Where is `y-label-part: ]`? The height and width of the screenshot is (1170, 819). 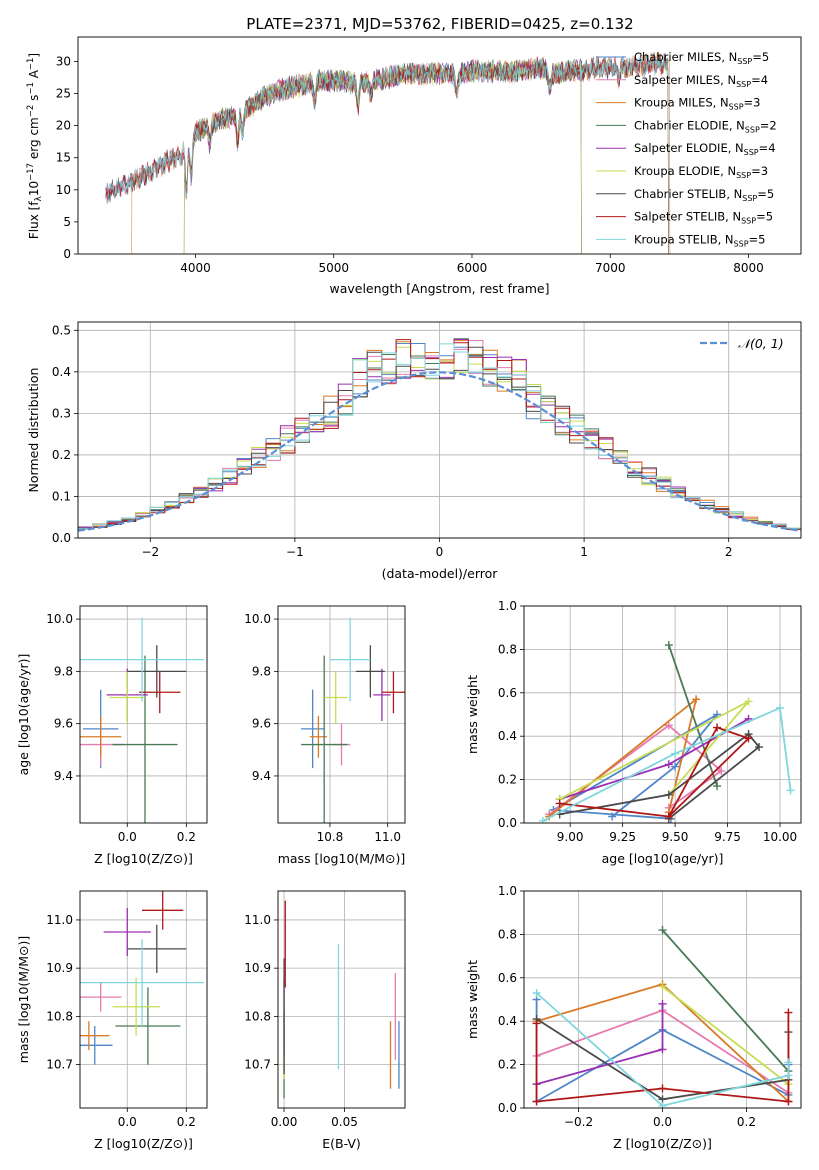 y-label-part: ] is located at coordinates (34, 55).